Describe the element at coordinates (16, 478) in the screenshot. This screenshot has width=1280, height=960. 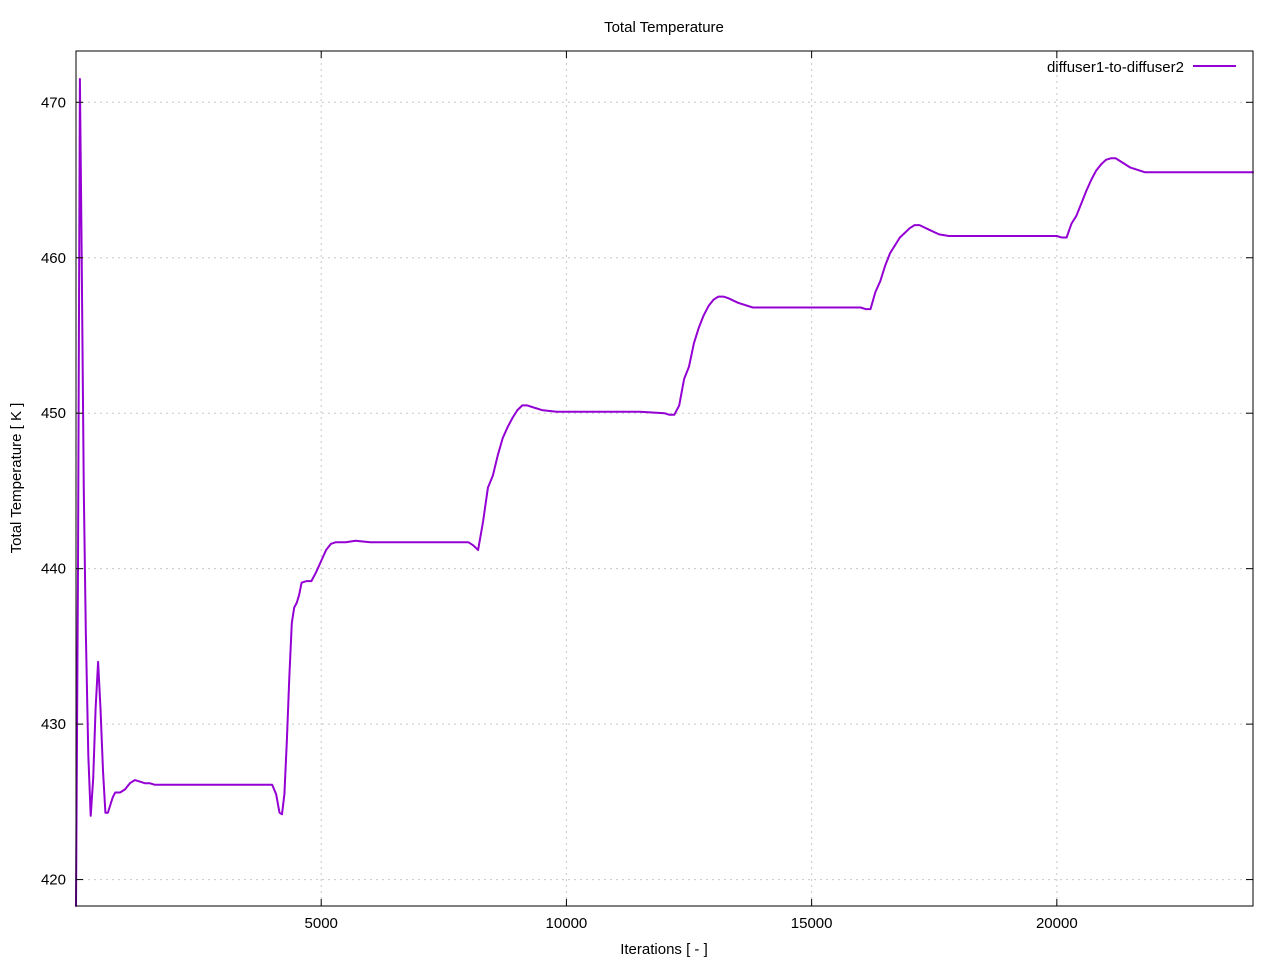
I see `y-axis-label: Total Temperature [ K ]` at that location.